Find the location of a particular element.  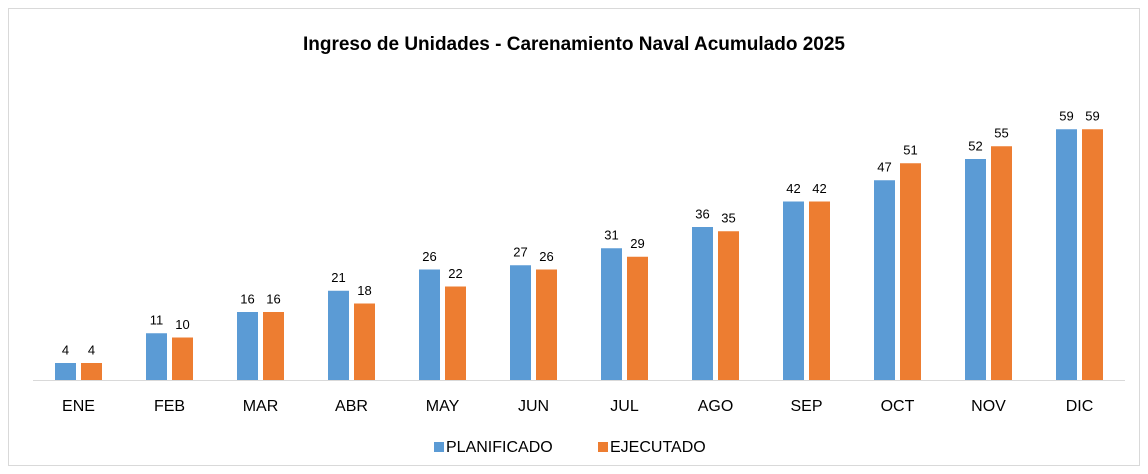

legend-label: PLANIFICADO is located at coordinates (499, 447).